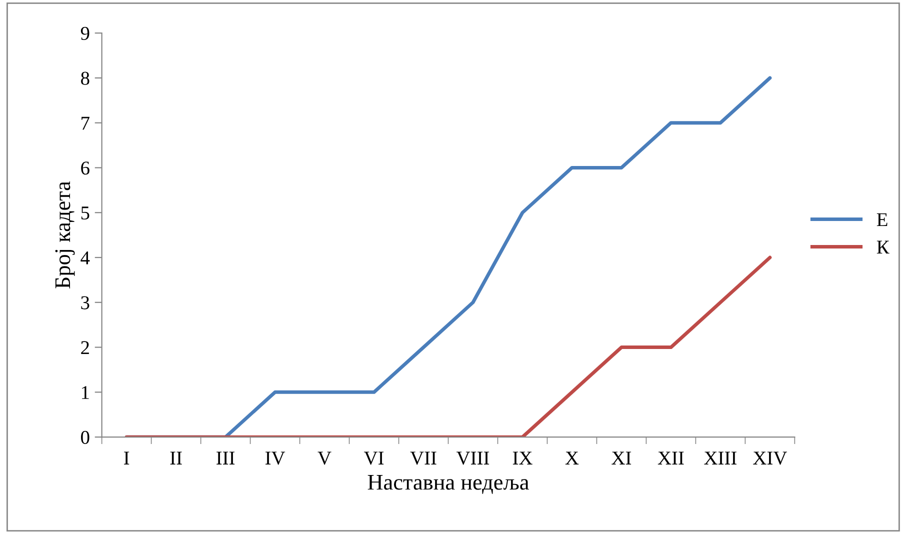 This screenshot has height=533, width=901. What do you see at coordinates (86, 123) in the screenshot?
I see `y-tick-label: 7` at bounding box center [86, 123].